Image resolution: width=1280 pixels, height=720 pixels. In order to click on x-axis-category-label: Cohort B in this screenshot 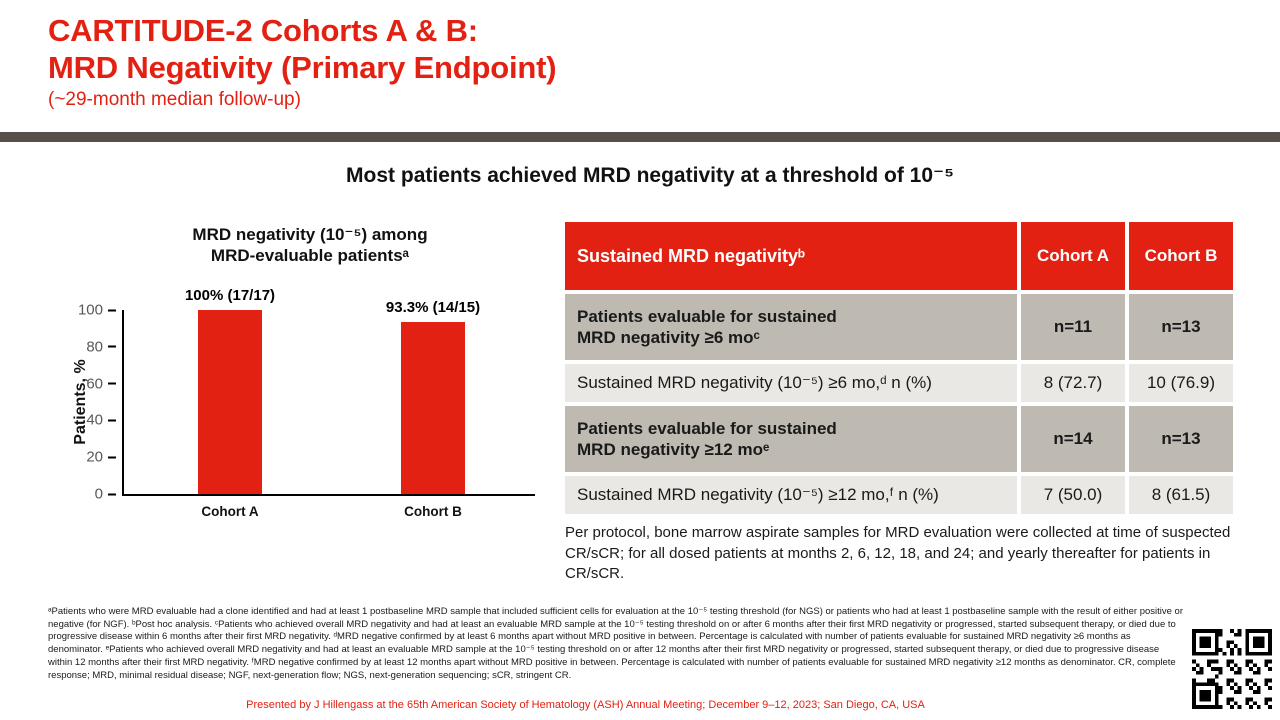, I will do `click(433, 511)`.